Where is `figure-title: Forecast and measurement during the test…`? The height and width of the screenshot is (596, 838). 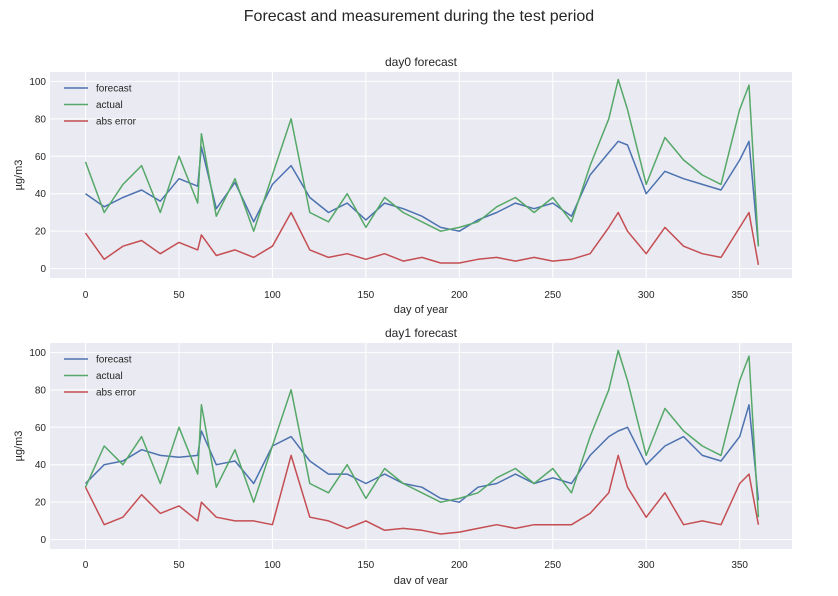 figure-title: Forecast and measurement during the test… is located at coordinates (419, 16).